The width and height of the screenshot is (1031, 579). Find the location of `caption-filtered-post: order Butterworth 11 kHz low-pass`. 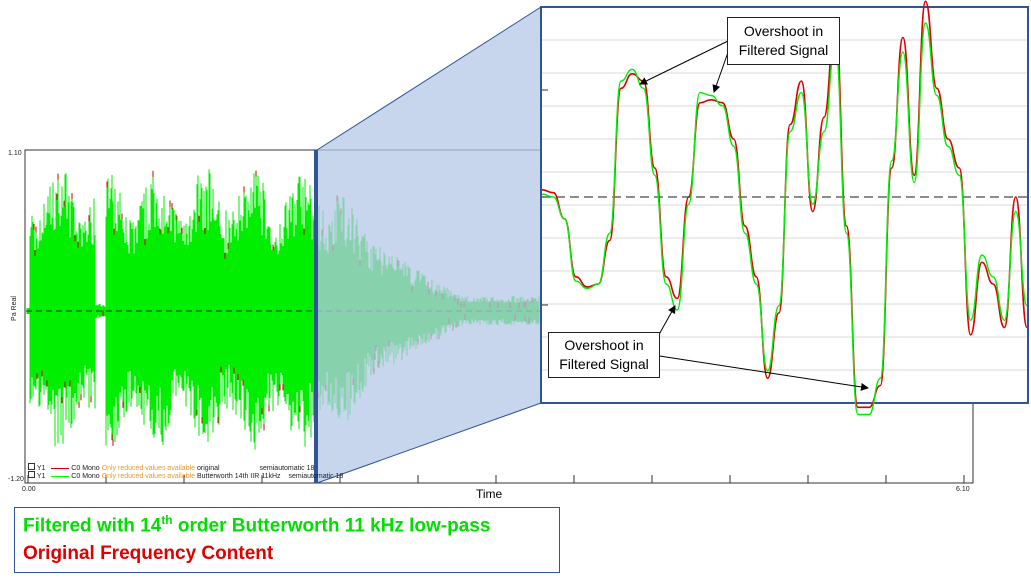

caption-filtered-post: order Butterworth 11 kHz low-pass is located at coordinates (331, 526).